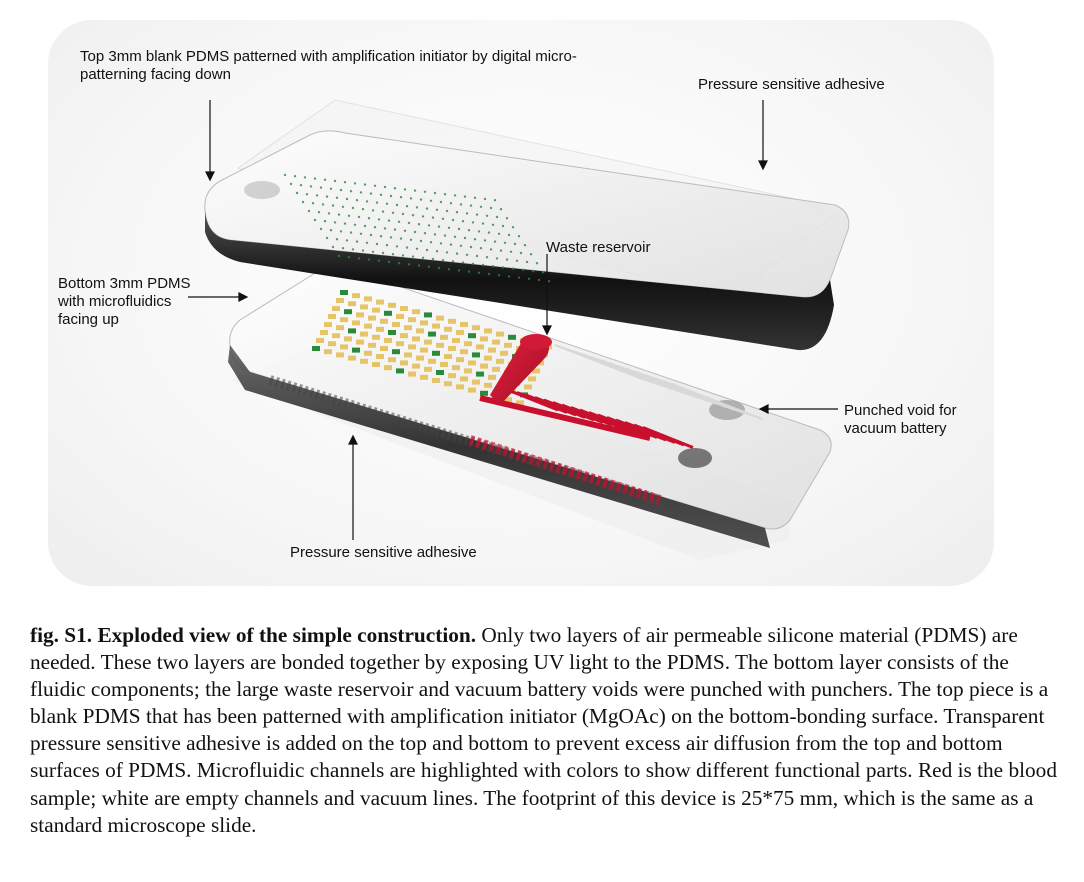  Describe the element at coordinates (383, 552) in the screenshot. I see `label-psa-bottom: Pressure sensitive adhesive` at that location.